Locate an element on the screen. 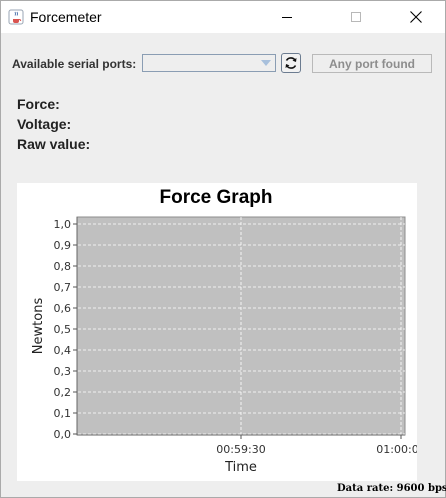 The width and height of the screenshot is (446, 498). minimize-button is located at coordinates (287, 17).